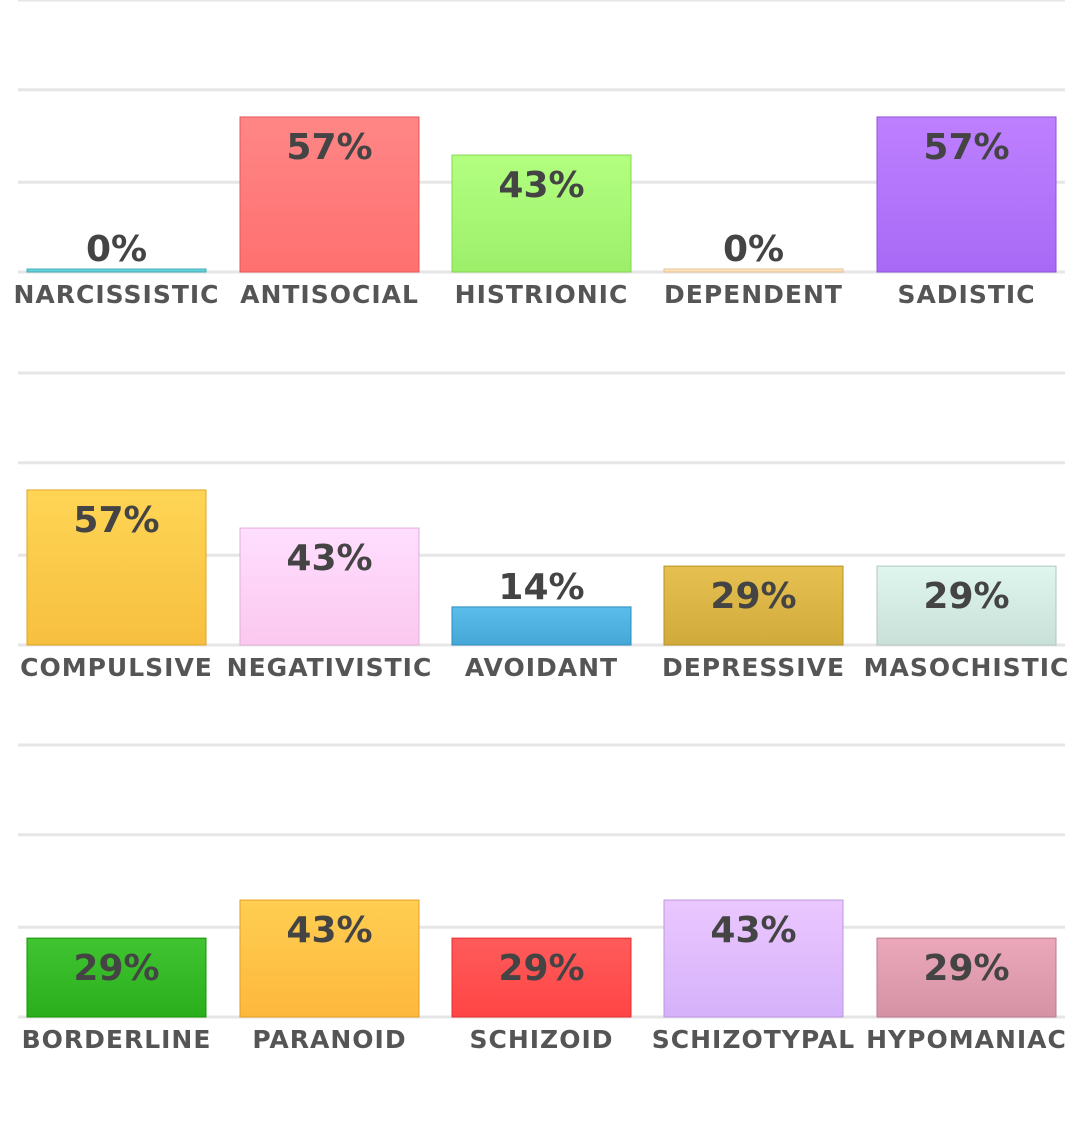  What do you see at coordinates (753, 958) in the screenshot?
I see `bar-schizotypal` at bounding box center [753, 958].